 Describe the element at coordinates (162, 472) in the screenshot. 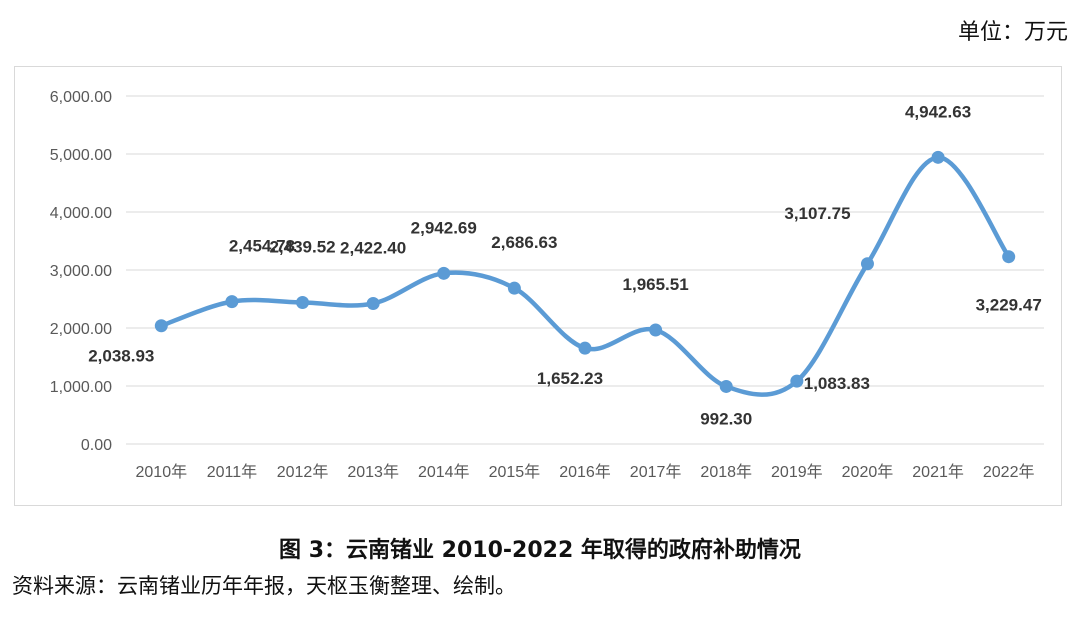

I see `x-tick-label: 2010年` at that location.